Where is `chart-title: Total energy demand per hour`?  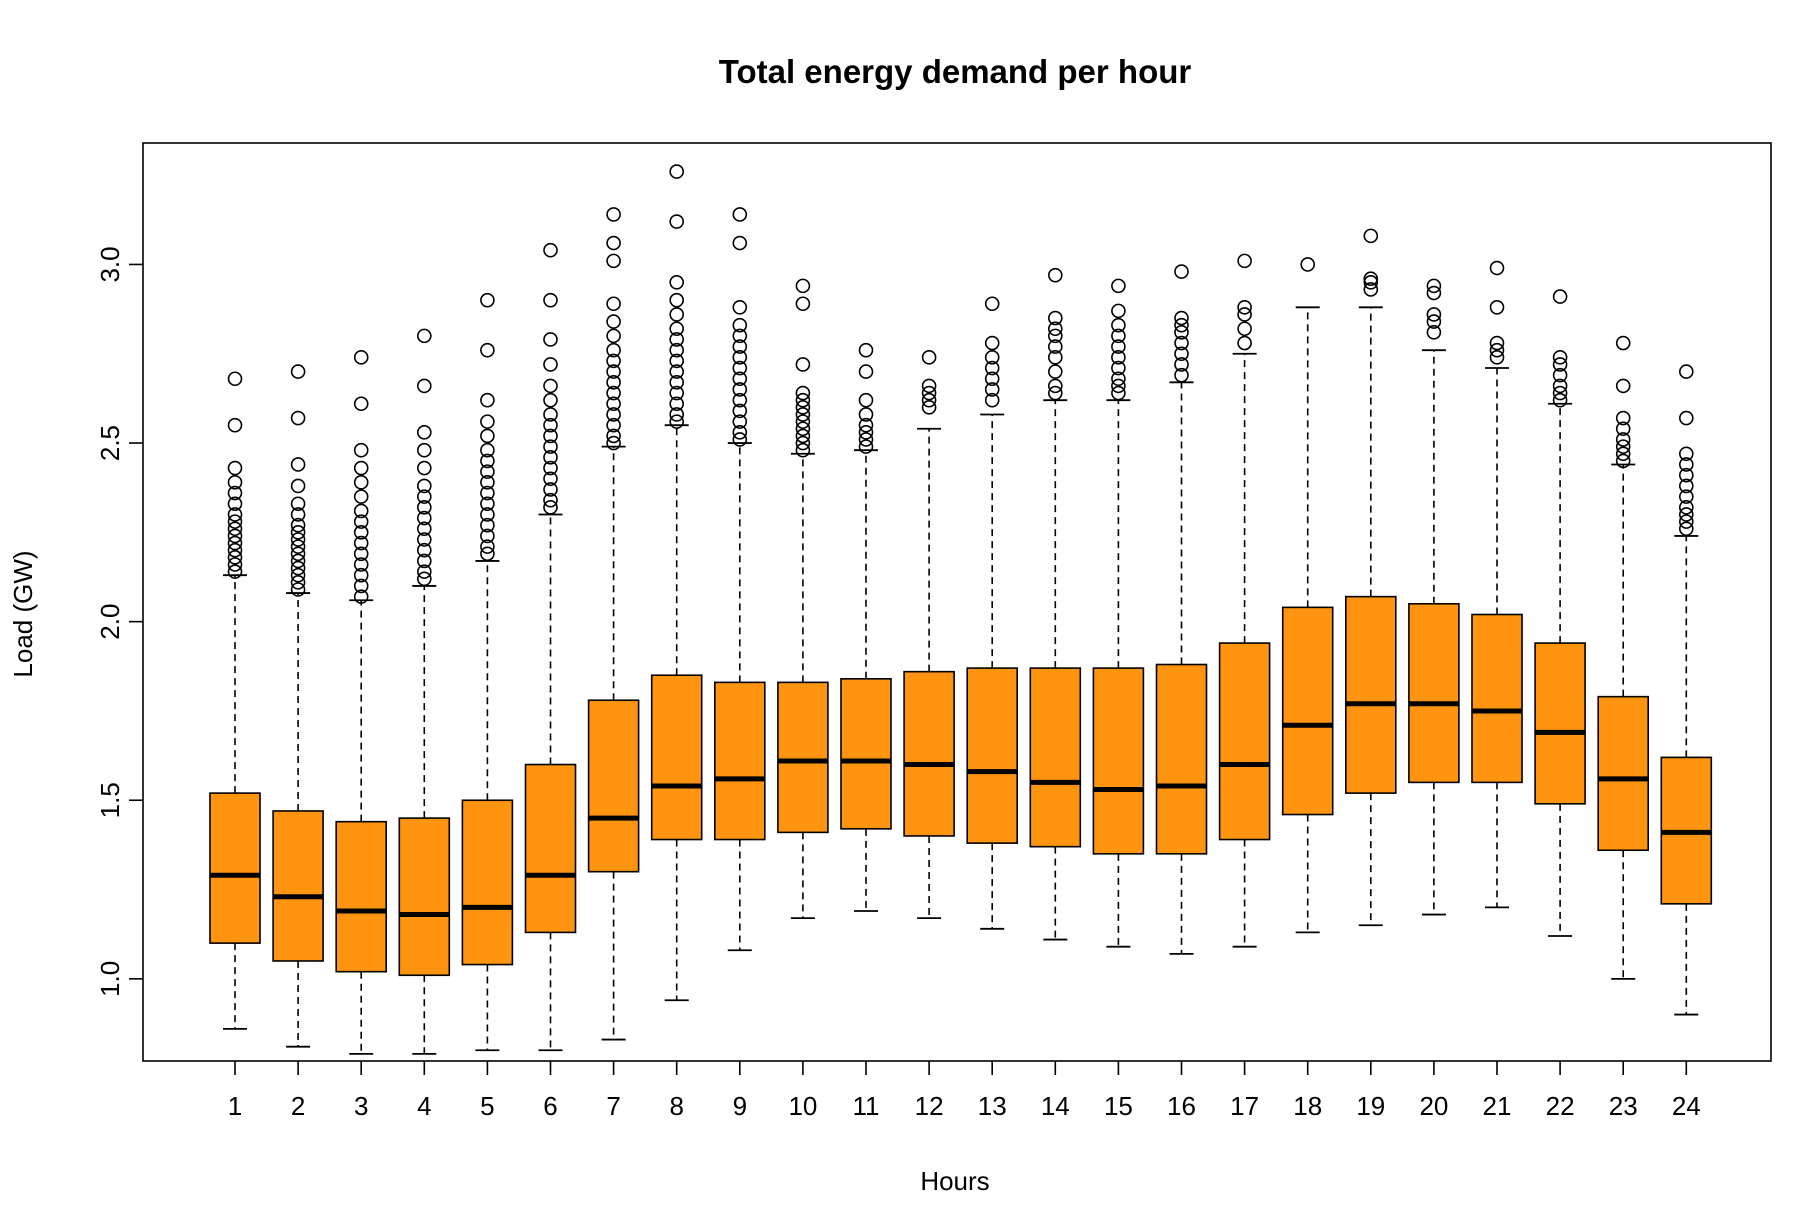
chart-title: Total energy demand per hour is located at coordinates (955, 71).